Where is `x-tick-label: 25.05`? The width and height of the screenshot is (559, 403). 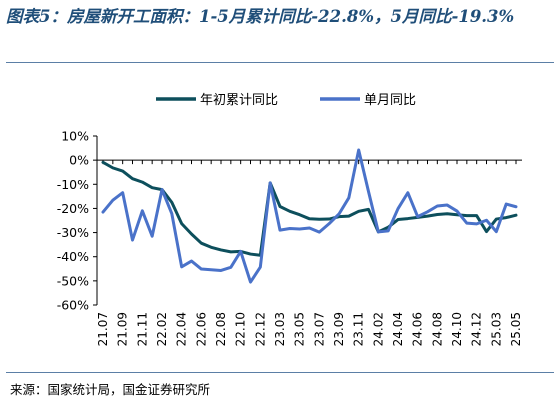 x-tick-label: 25.05 is located at coordinates (516, 329).